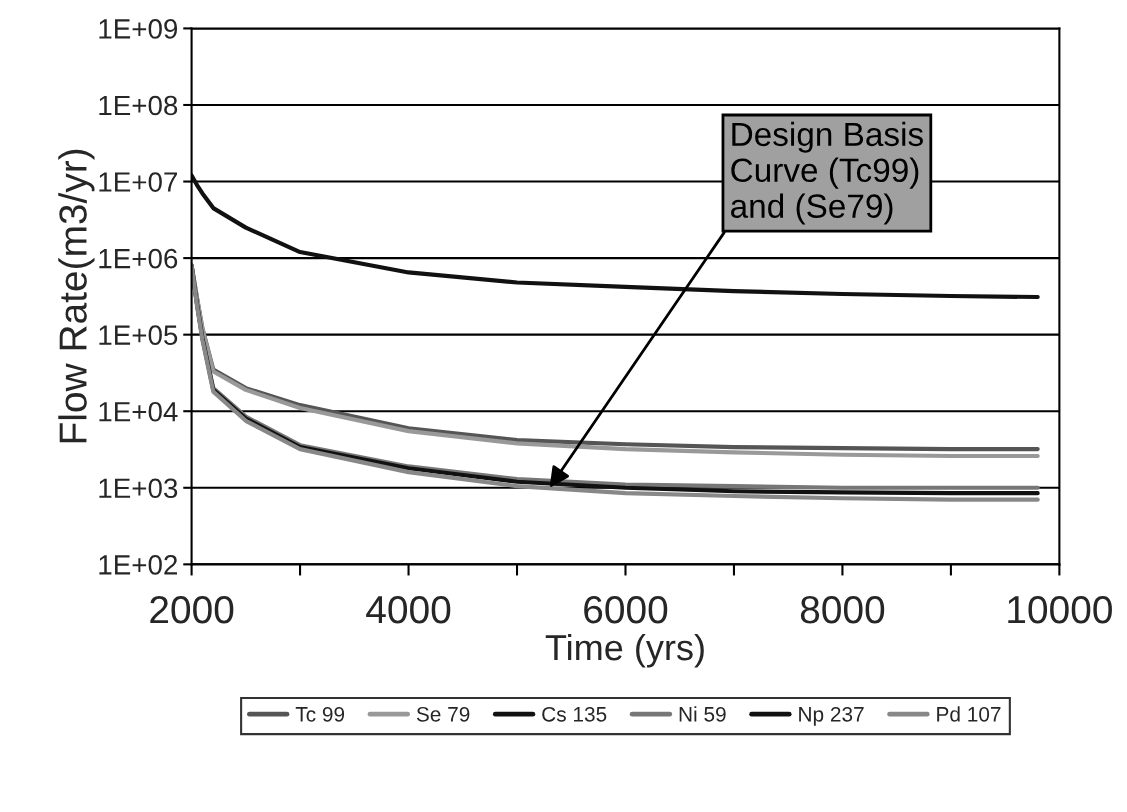 The image size is (1127, 812). I want to click on y-tick-label: 1E+02, so click(138, 565).